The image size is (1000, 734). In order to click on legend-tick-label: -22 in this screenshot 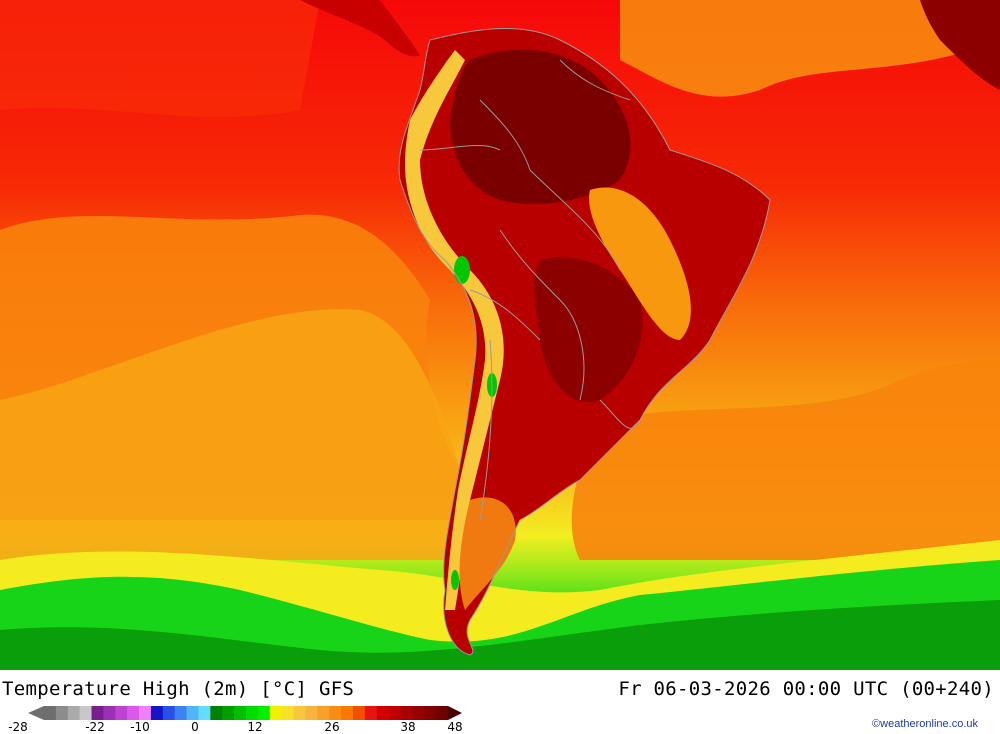, I will do `click(95, 727)`.